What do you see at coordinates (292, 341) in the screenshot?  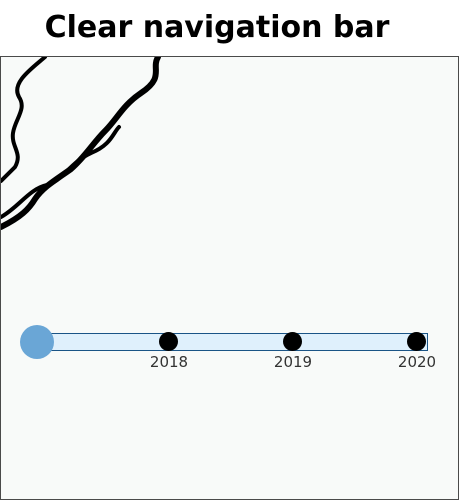 I see `timeline-stop-2019` at bounding box center [292, 341].